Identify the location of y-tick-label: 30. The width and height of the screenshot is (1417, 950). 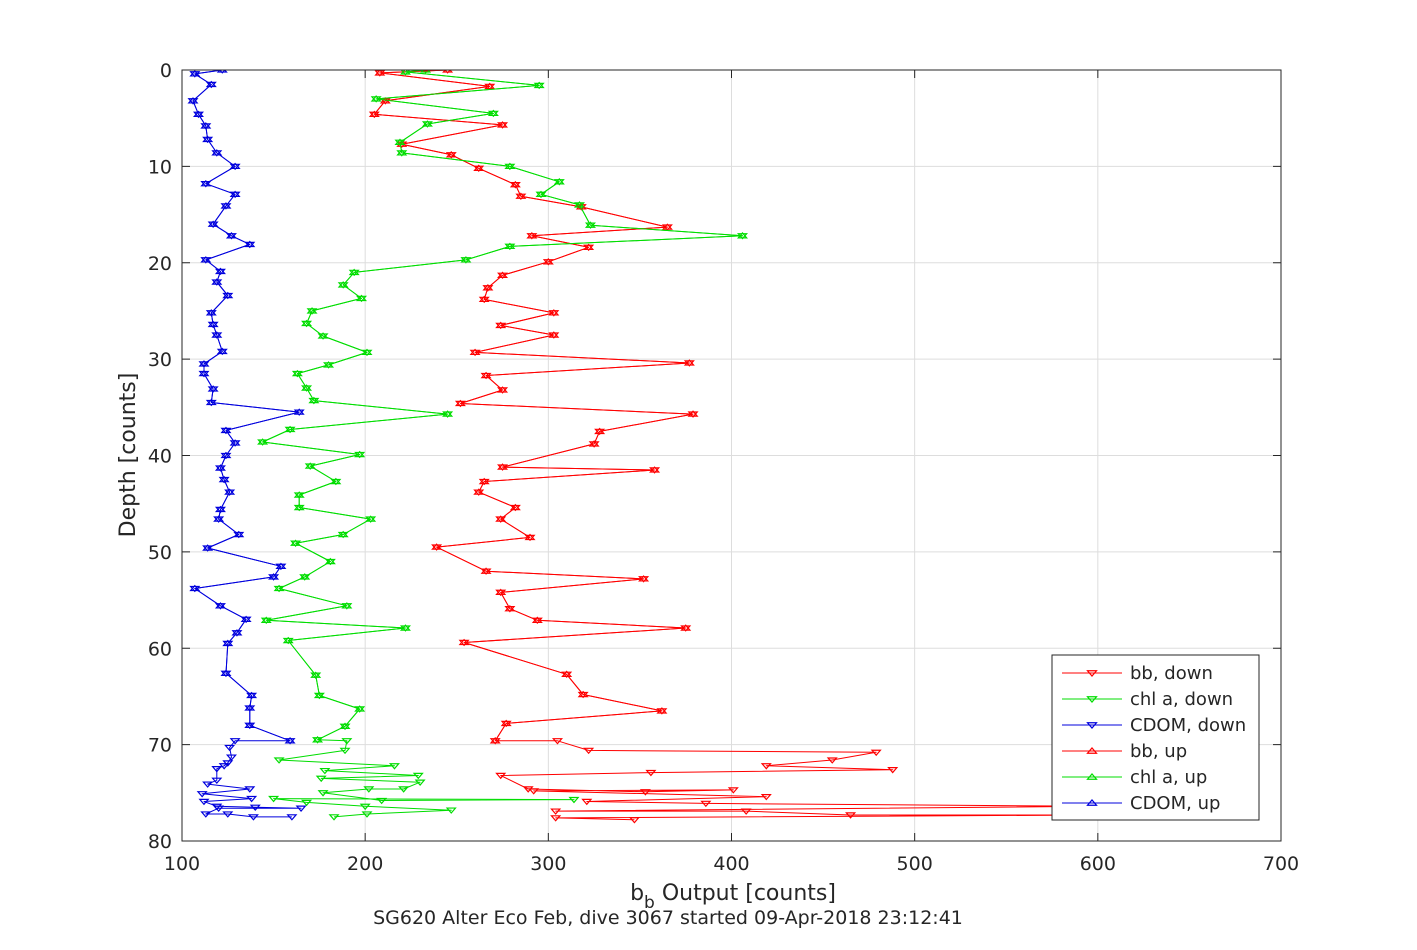
(160, 360).